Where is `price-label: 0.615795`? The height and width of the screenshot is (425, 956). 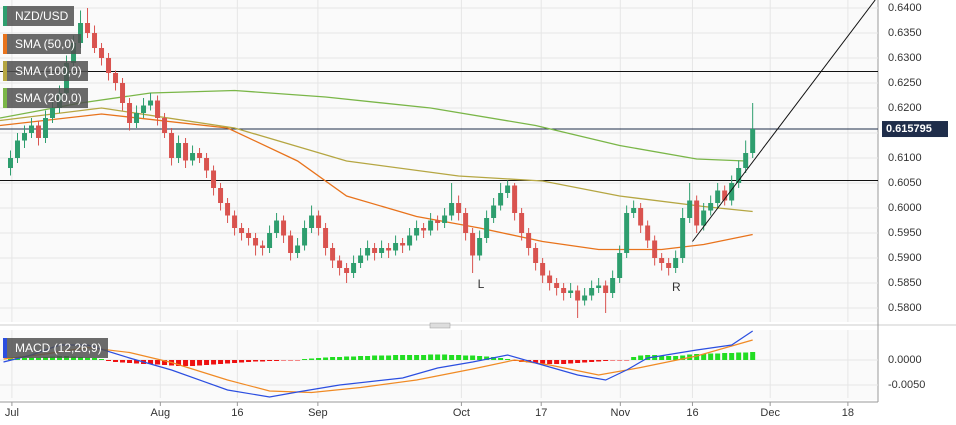 price-label: 0.615795 is located at coordinates (909, 129).